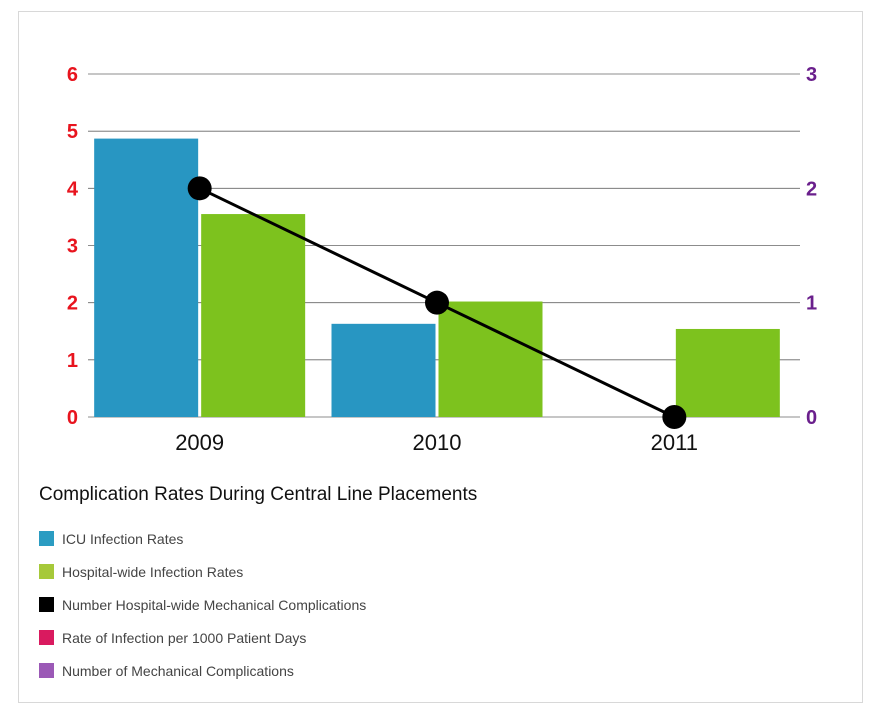  What do you see at coordinates (811, 189) in the screenshot?
I see `y-right-tick-label: 2` at bounding box center [811, 189].